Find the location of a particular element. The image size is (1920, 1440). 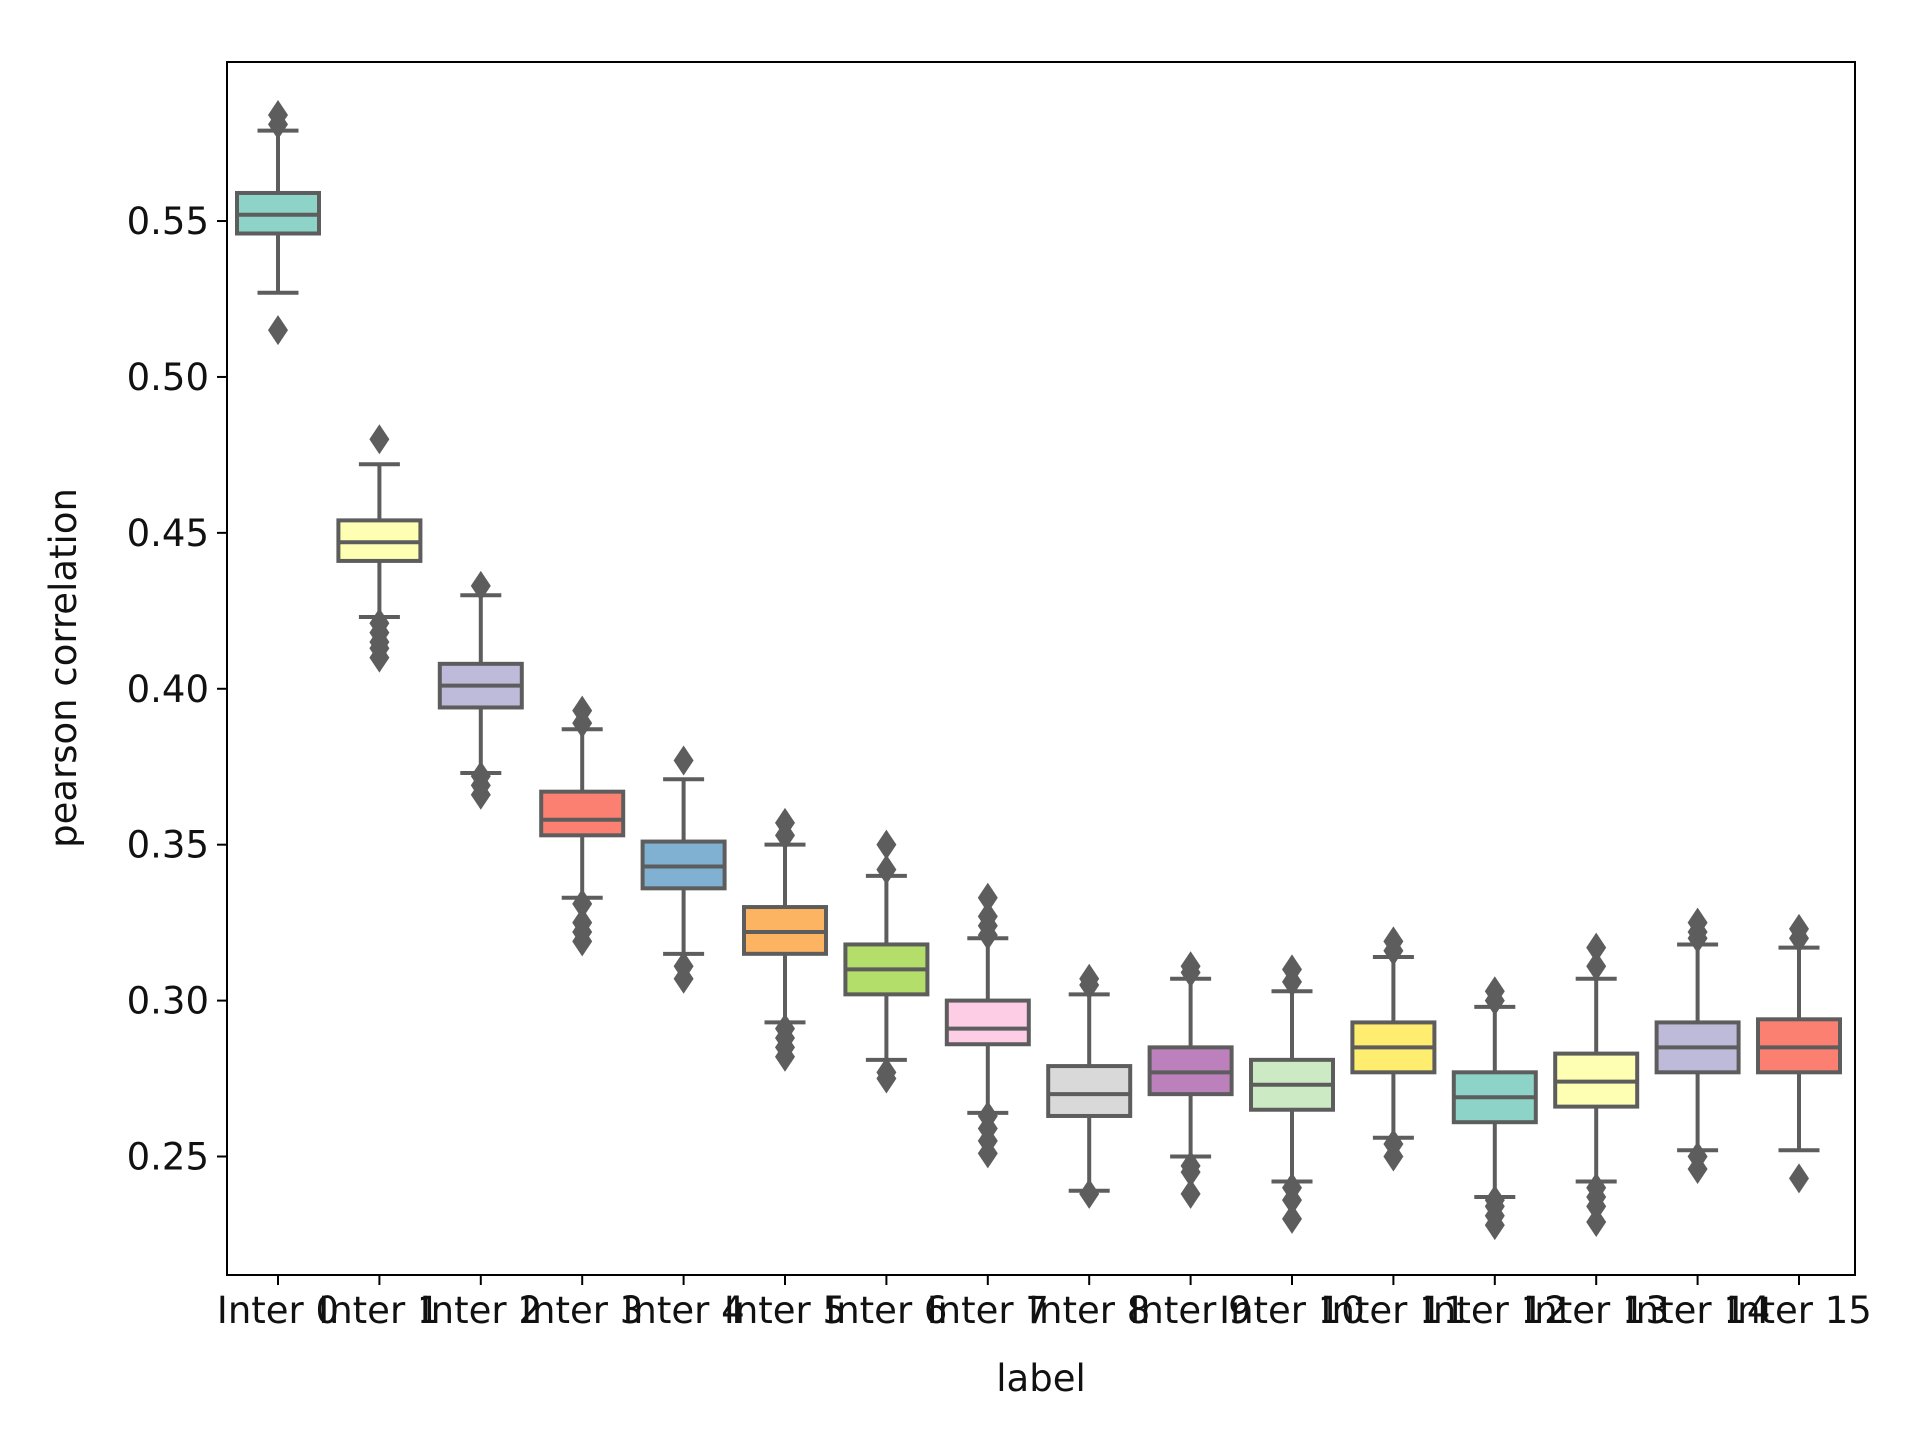

x-tick-label: Inter 3 is located at coordinates (582, 1310).